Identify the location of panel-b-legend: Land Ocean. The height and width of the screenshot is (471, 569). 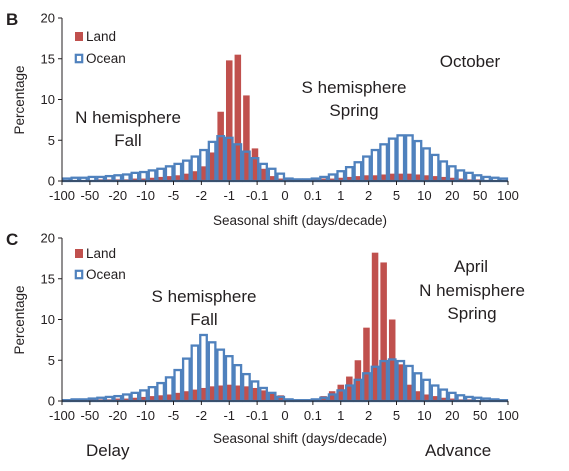
(100, 47).